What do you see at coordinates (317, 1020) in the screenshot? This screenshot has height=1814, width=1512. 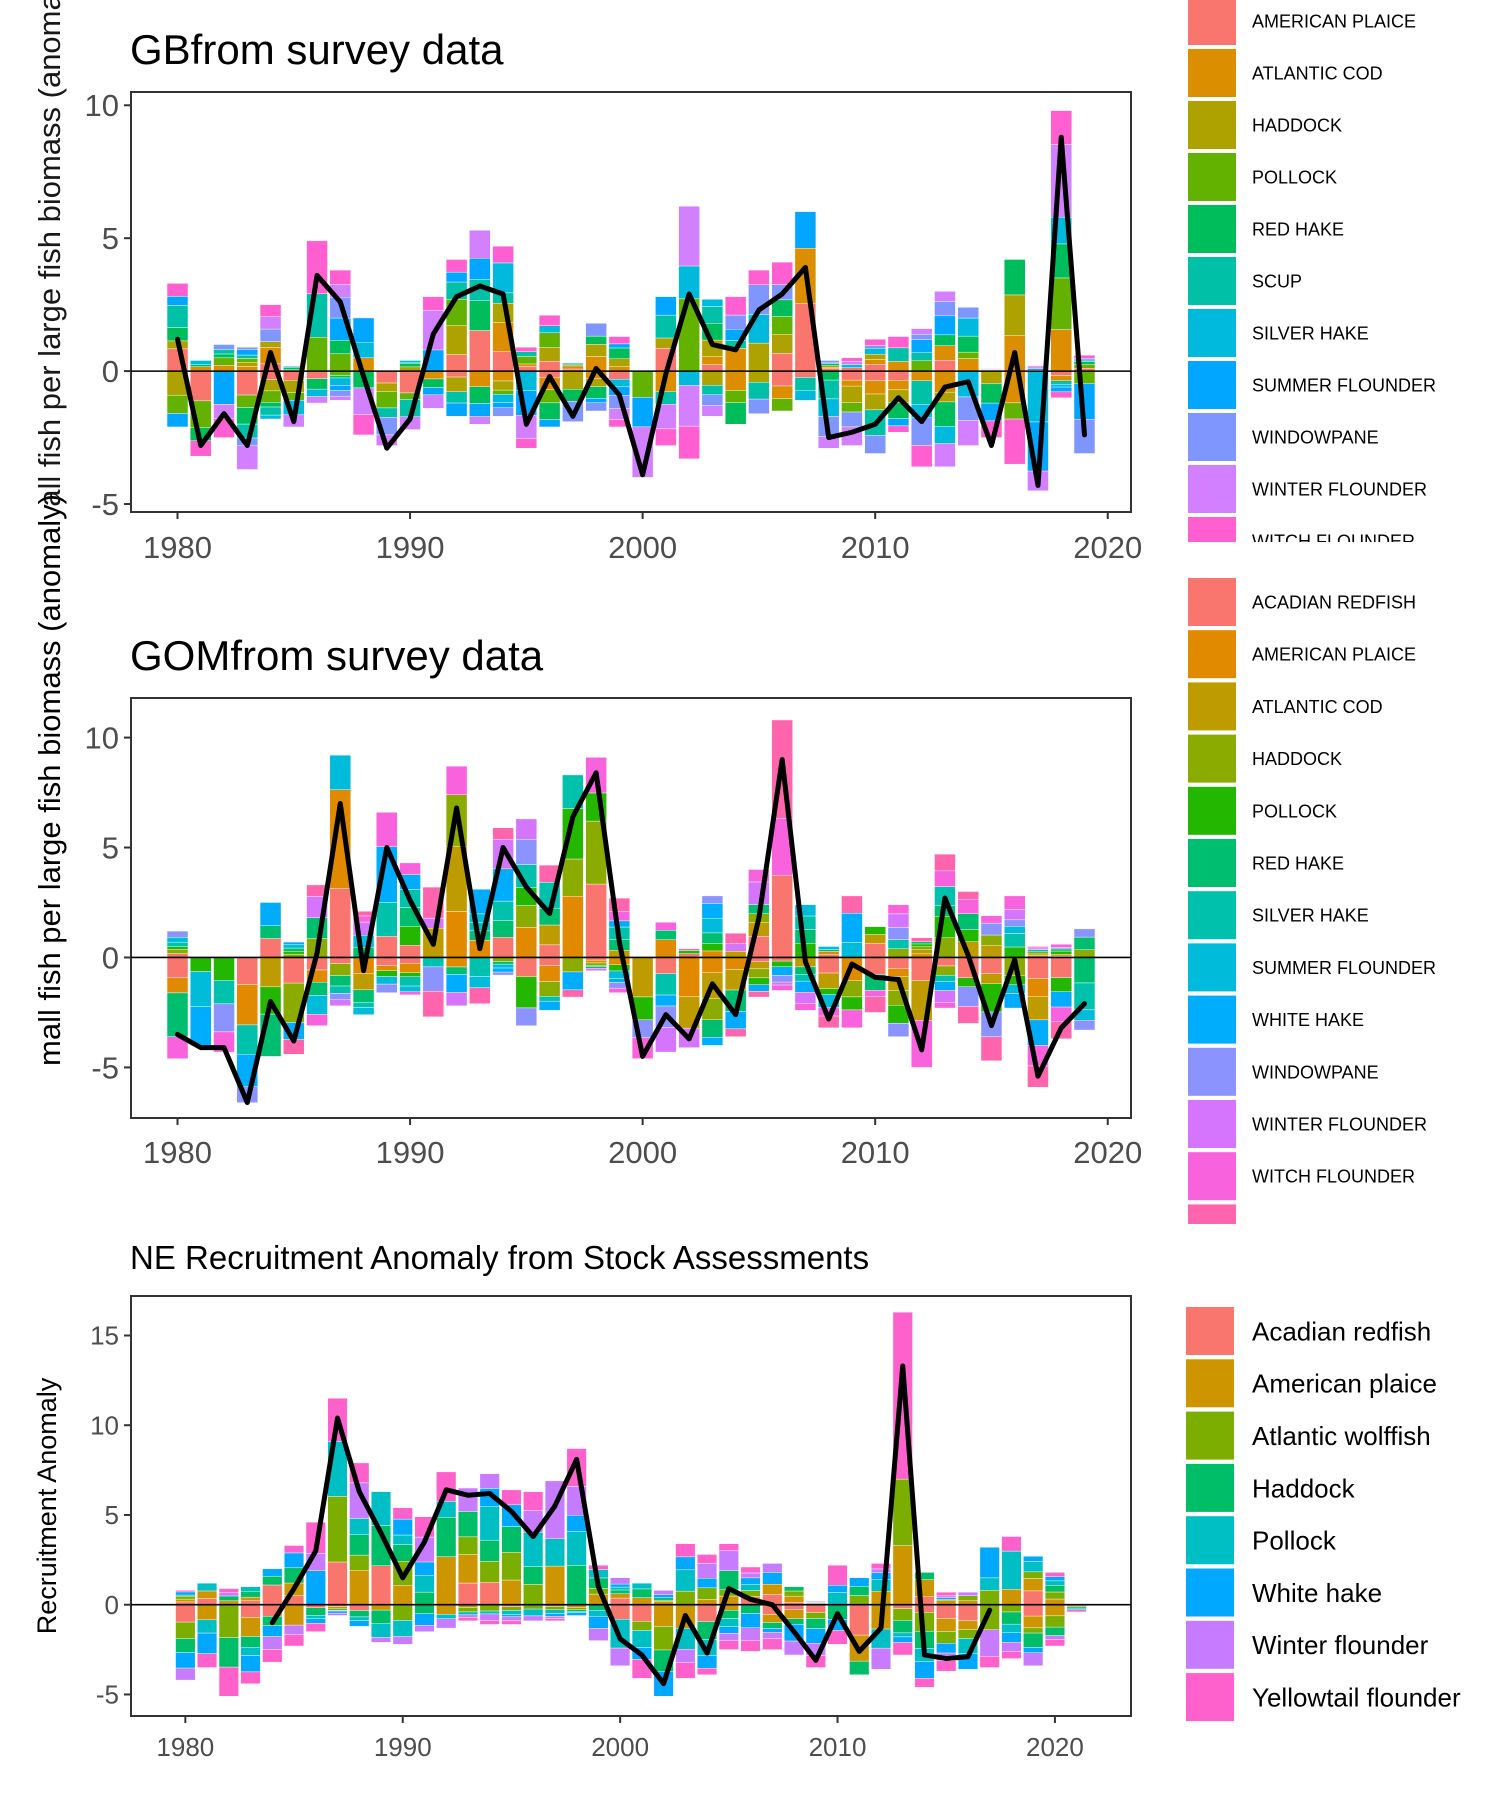 I see `bar-segment-1986` at bounding box center [317, 1020].